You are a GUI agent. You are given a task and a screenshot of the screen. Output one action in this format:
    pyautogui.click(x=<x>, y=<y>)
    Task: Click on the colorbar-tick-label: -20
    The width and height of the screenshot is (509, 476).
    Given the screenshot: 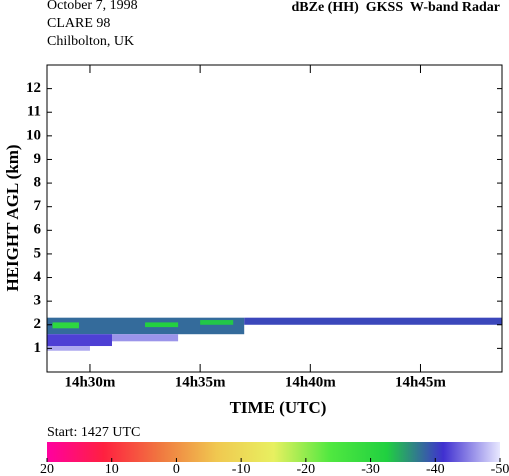 What is the action you would take?
    pyautogui.click(x=306, y=469)
    